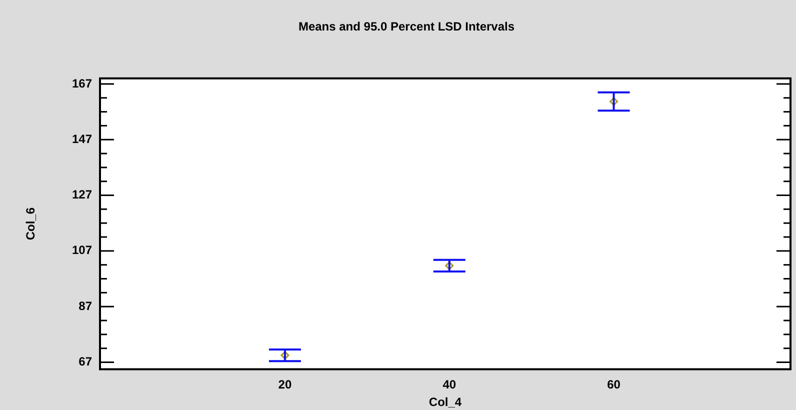 The height and width of the screenshot is (410, 796). What do you see at coordinates (406, 27) in the screenshot?
I see `chart-title: Means and 95.0 Percent LSD Intervals` at bounding box center [406, 27].